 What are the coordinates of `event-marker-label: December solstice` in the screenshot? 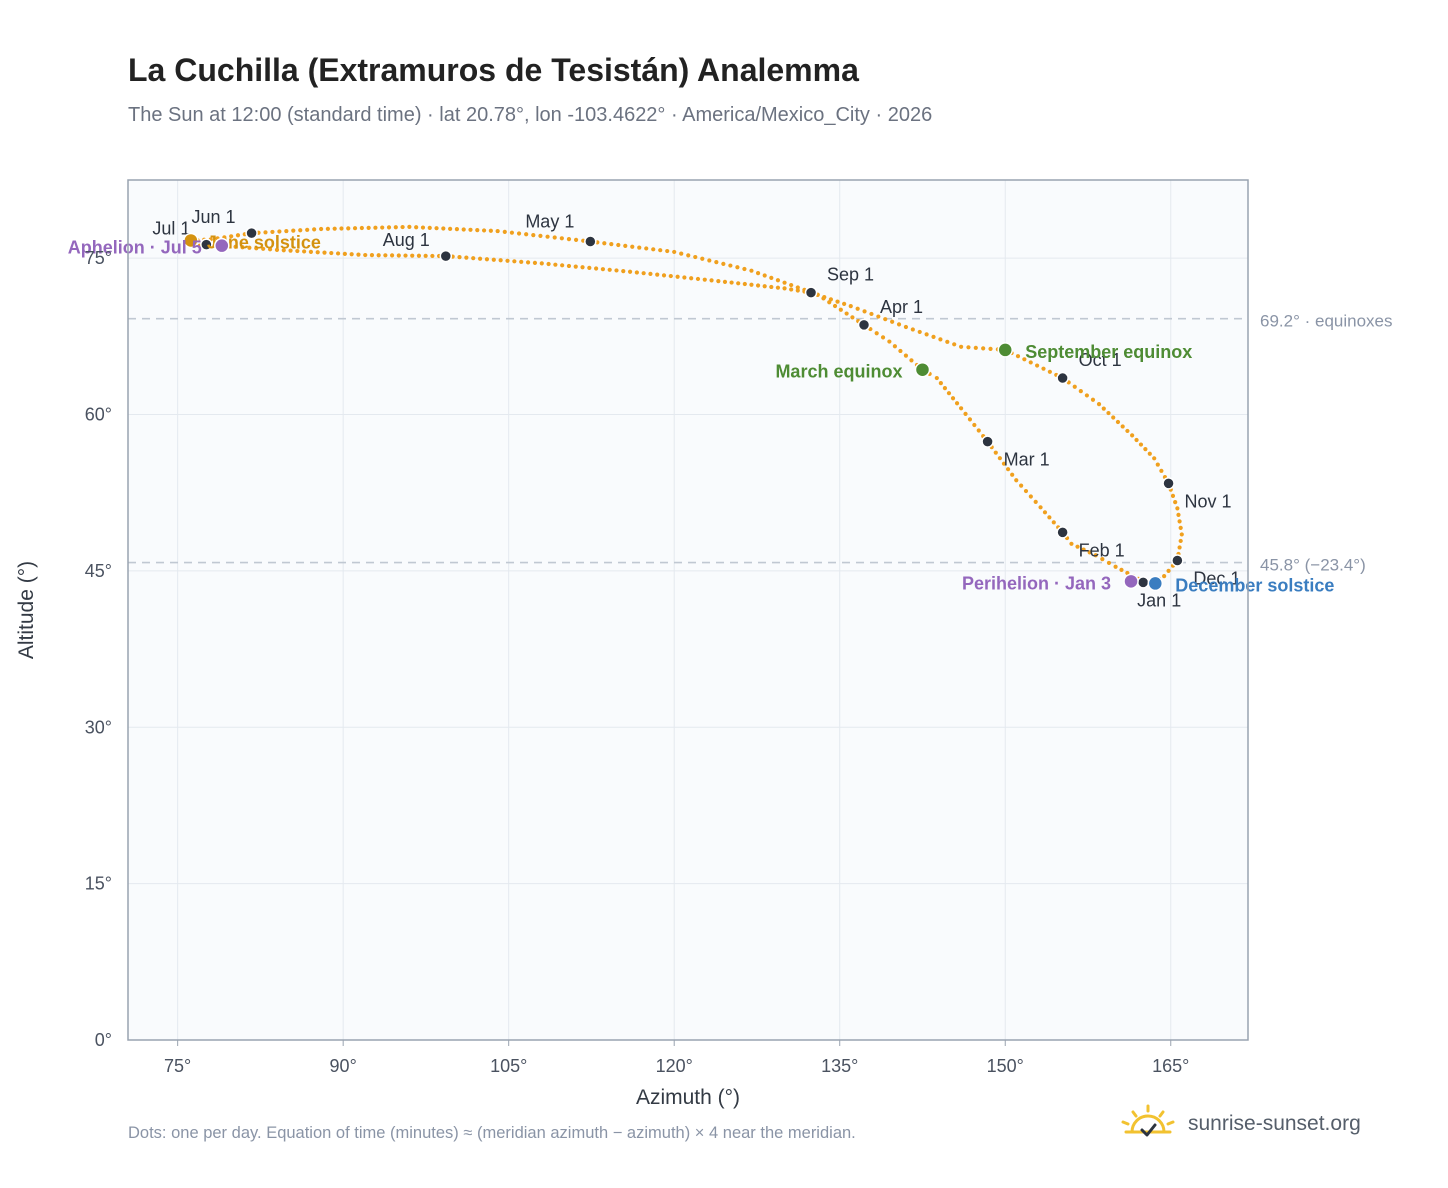 It's located at (1254, 585).